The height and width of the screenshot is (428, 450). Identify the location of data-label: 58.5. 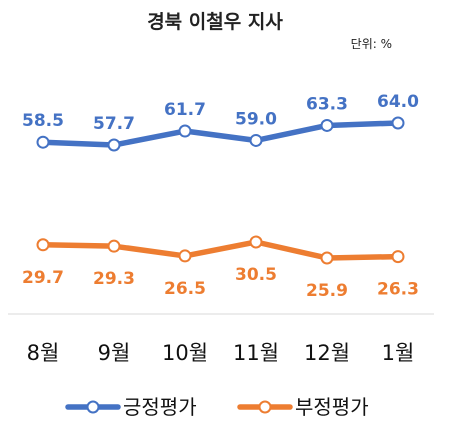
(43, 121).